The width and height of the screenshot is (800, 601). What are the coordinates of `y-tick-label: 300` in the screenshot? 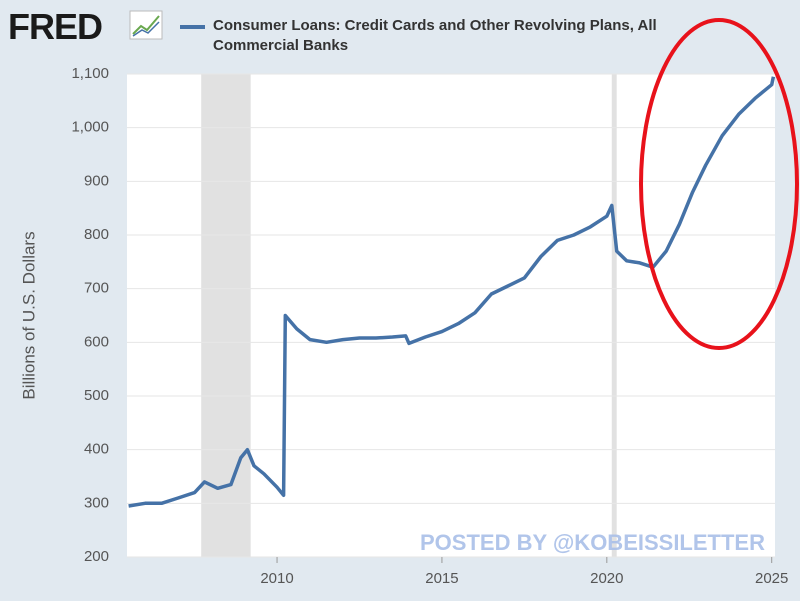 It's located at (96, 502).